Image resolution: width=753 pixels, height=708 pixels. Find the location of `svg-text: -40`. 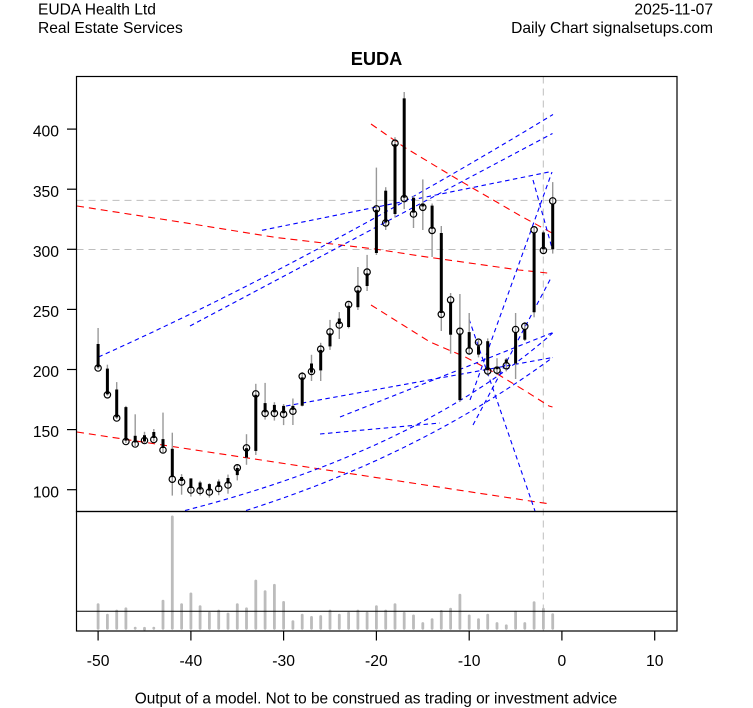

svg-text: -40 is located at coordinates (191, 661).